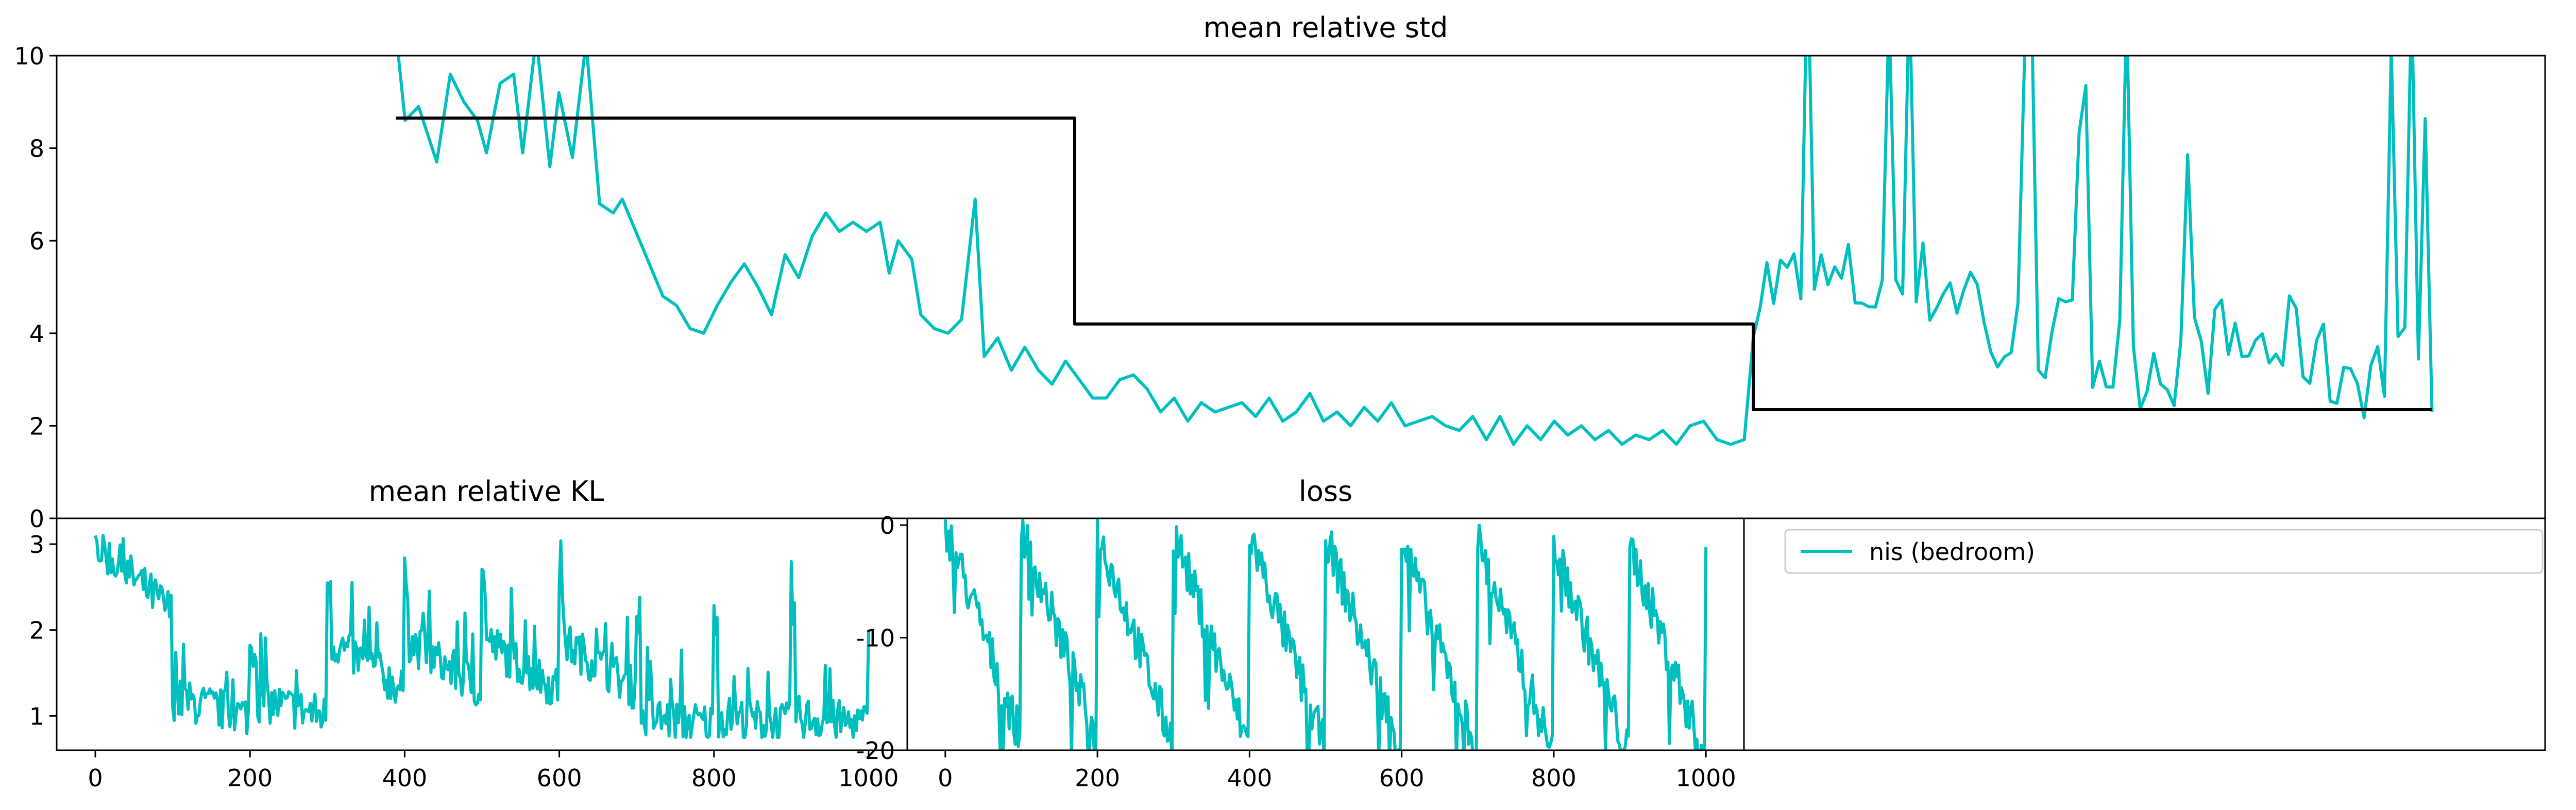 This screenshot has height=810, width=2576. What do you see at coordinates (875, 638) in the screenshot?
I see `y-tick-label: -10` at bounding box center [875, 638].